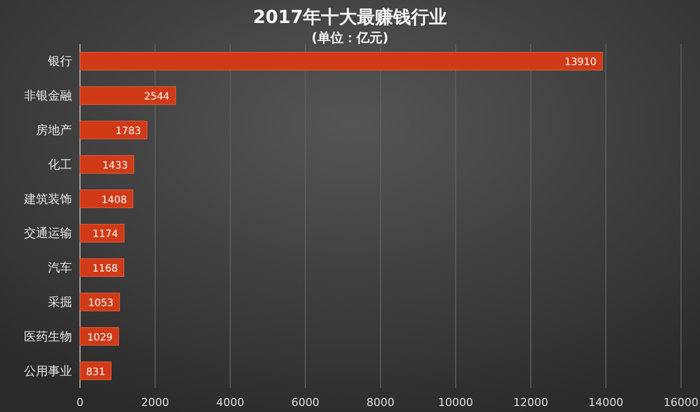 This screenshot has height=412, width=700. Describe the element at coordinates (380, 402) in the screenshot. I see `x-tick-label: 8000` at that location.